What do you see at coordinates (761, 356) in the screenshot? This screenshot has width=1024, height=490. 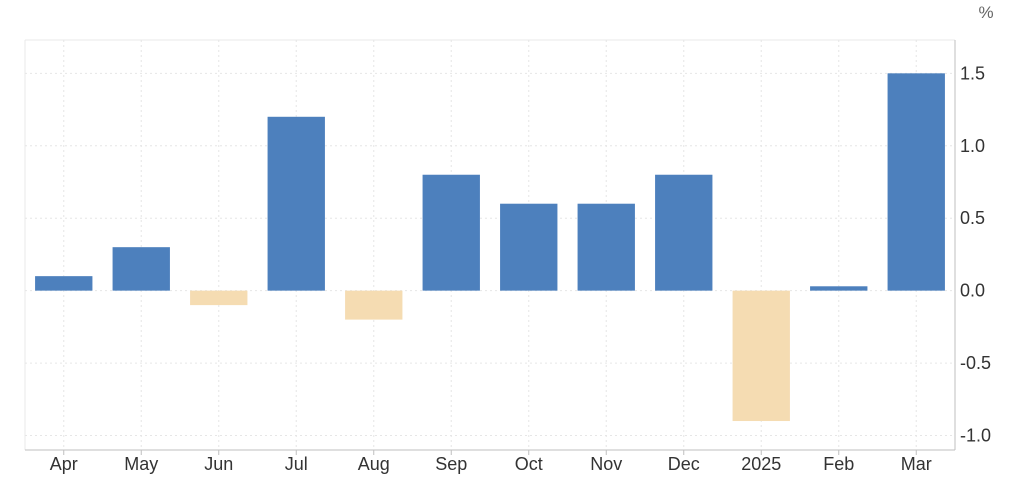 I see `bar-2025` at bounding box center [761, 356].